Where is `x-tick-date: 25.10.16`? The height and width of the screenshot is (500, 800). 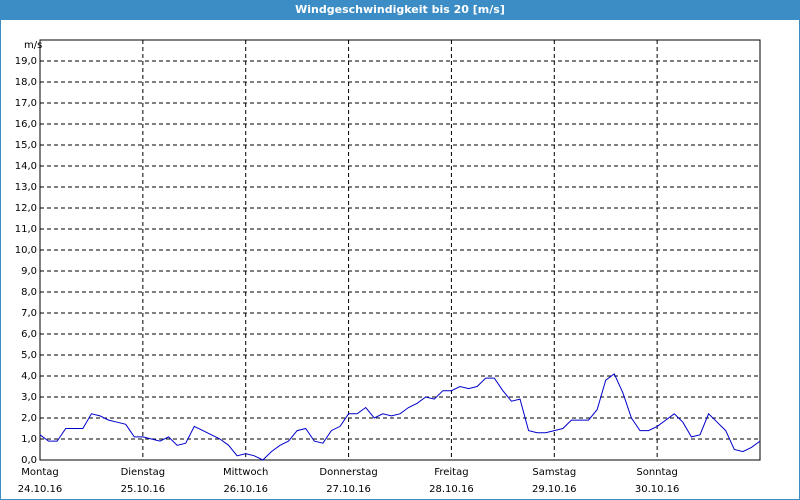 x-tick-date: 25.10.16 is located at coordinates (143, 489).